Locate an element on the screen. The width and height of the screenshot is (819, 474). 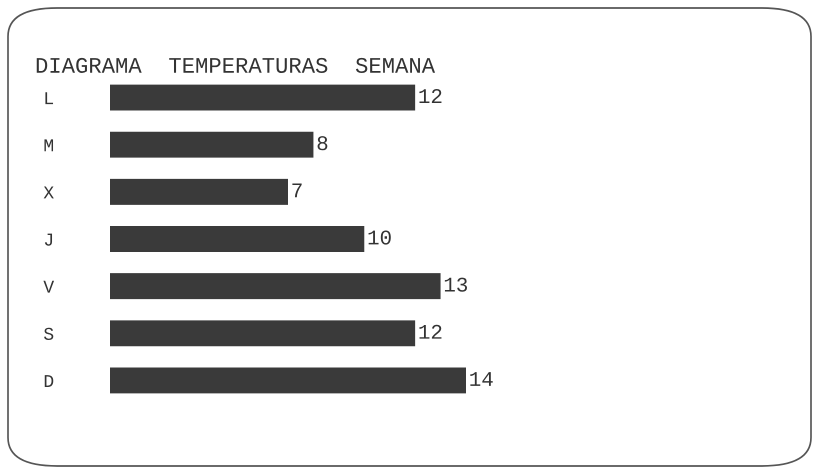
y-tick-label: X is located at coordinates (49, 192).